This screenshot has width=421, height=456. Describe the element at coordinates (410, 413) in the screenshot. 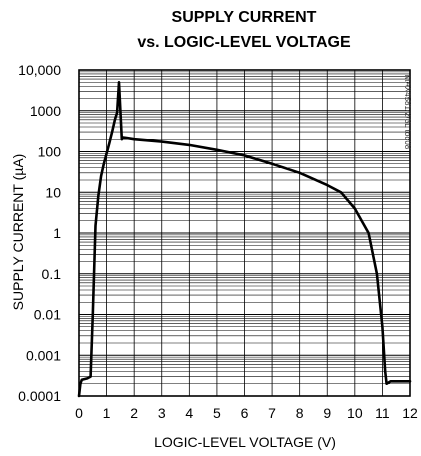

I see `x-tick-label: 12` at that location.